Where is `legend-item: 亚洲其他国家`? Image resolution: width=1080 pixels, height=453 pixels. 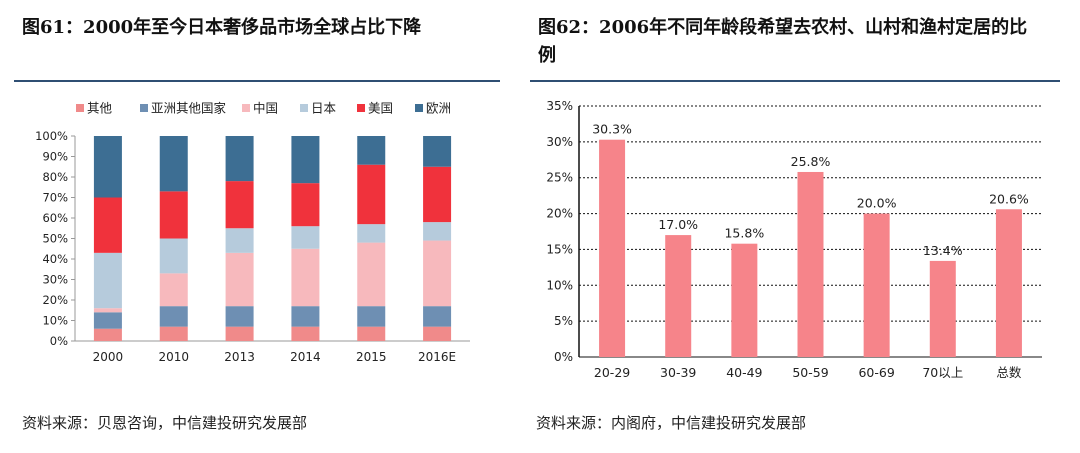
legend-item: 亚洲其他国家 is located at coordinates (183, 108).